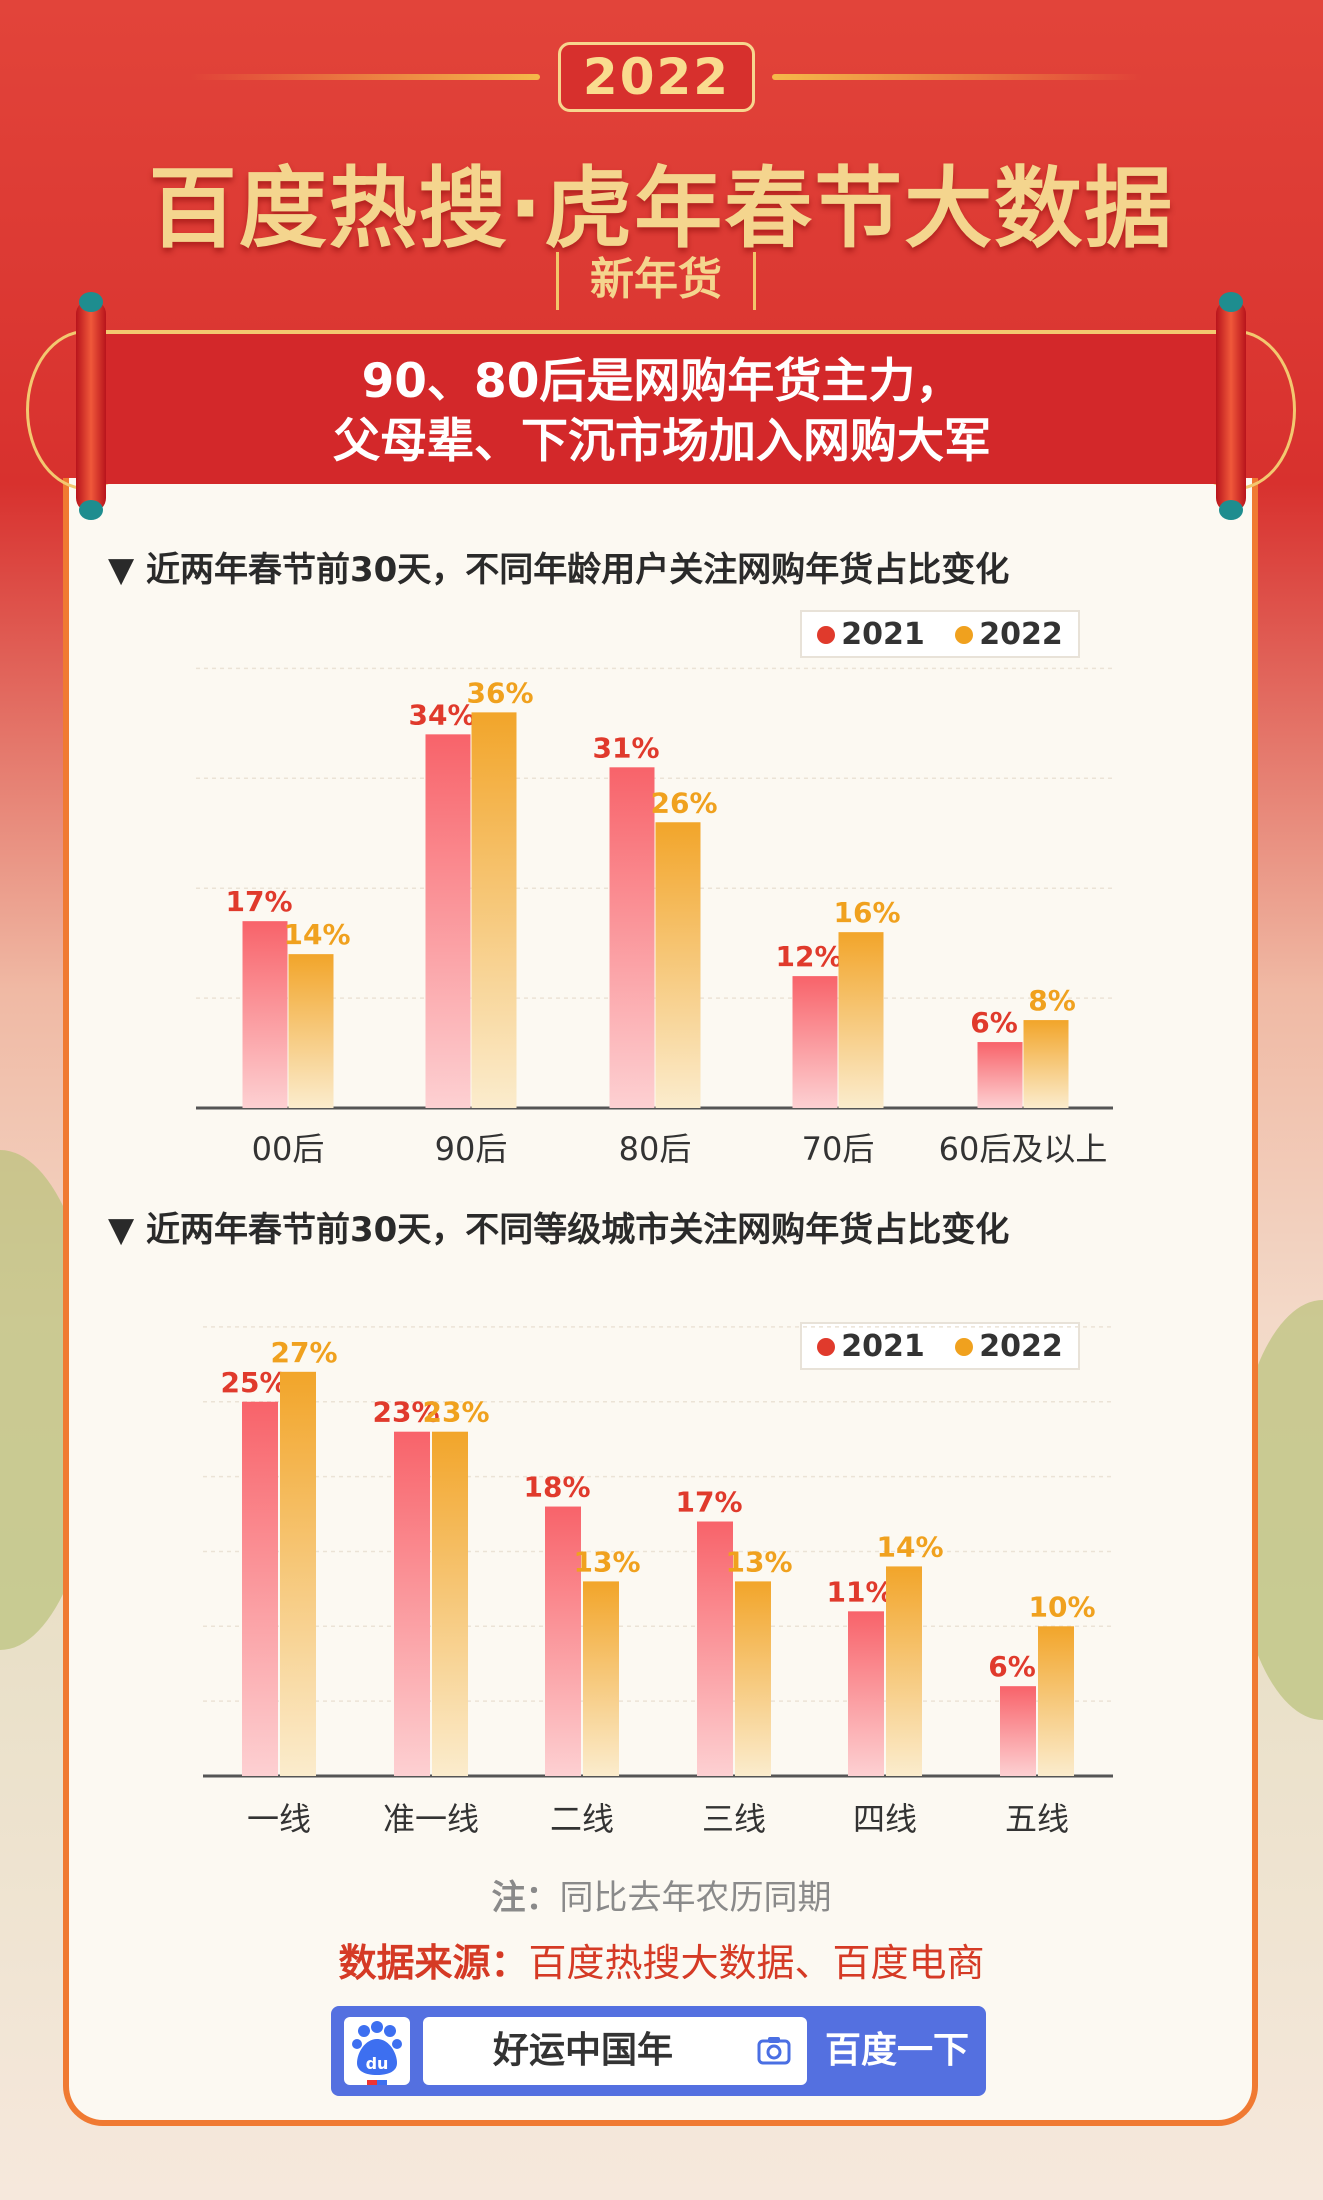 Image resolution: width=1323 pixels, height=2200 pixels. Describe the element at coordinates (577, 570) in the screenshot. I see `chart1-title: 近两年春节前30天，不同年龄用户关注网购年货占比变化` at that location.